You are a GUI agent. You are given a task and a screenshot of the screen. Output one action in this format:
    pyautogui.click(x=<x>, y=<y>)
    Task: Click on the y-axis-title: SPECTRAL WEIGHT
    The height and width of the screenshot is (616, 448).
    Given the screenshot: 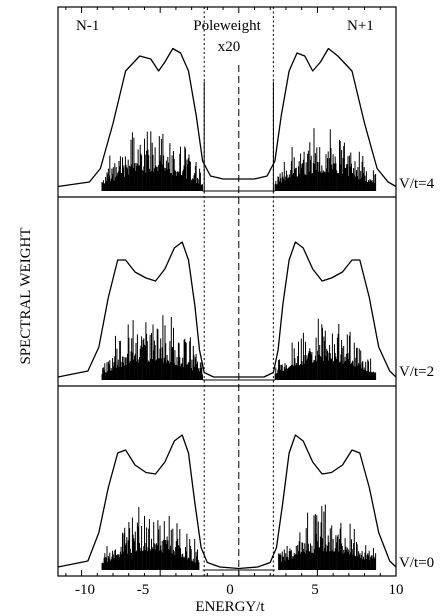 What is the action you would take?
    pyautogui.click(x=26, y=295)
    